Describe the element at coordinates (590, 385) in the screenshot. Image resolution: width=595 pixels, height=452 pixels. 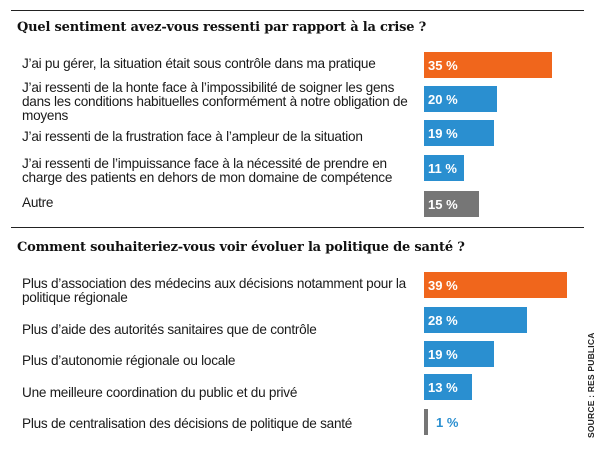
I see `source-text: SOURCE : RES PUBLICA` at that location.